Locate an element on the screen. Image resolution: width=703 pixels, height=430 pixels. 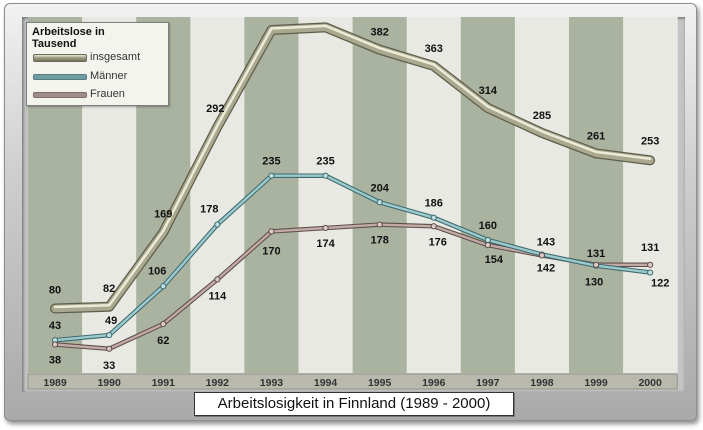
data-label-maenner-1995: 204 is located at coordinates (379, 188).